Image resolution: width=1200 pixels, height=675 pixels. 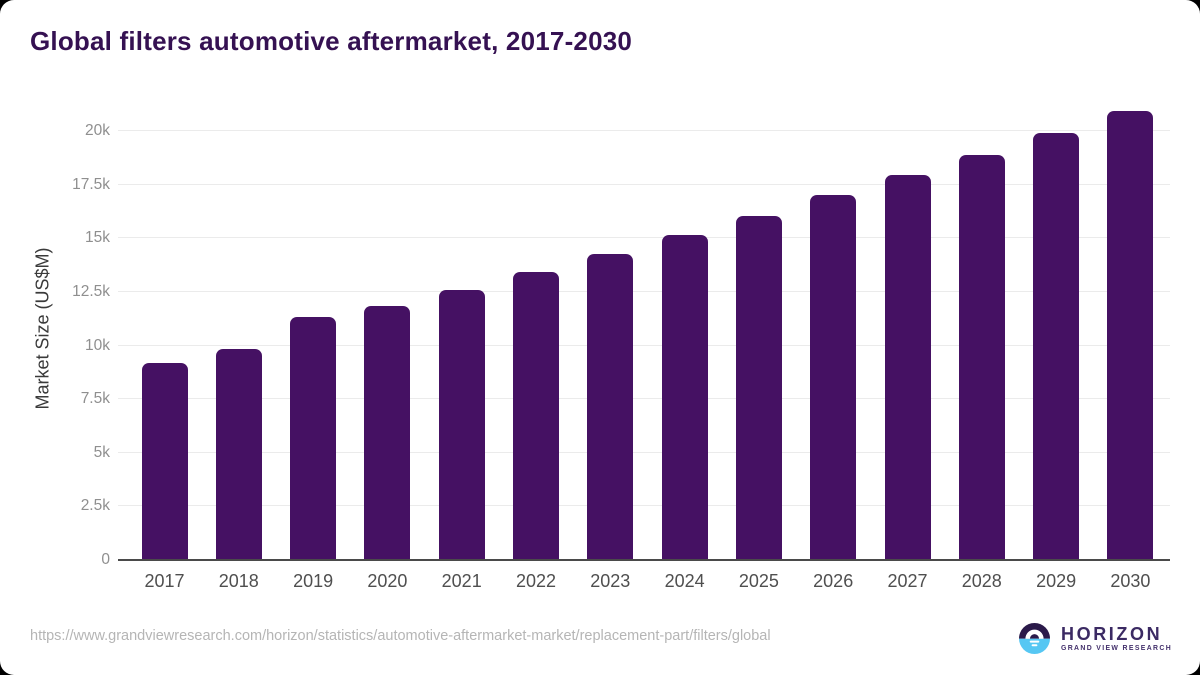 What do you see at coordinates (97, 238) in the screenshot?
I see `y-tick-label-15k: 15k` at bounding box center [97, 238].